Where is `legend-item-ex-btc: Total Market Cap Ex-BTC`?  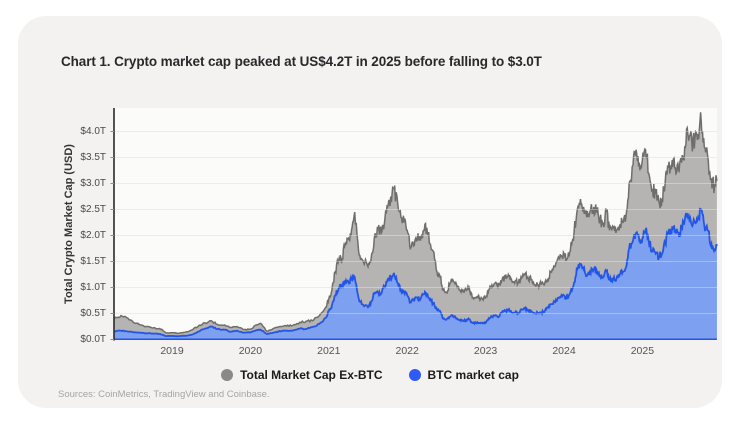 legend-item-ex-btc: Total Market Cap Ex-BTC is located at coordinates (302, 375).